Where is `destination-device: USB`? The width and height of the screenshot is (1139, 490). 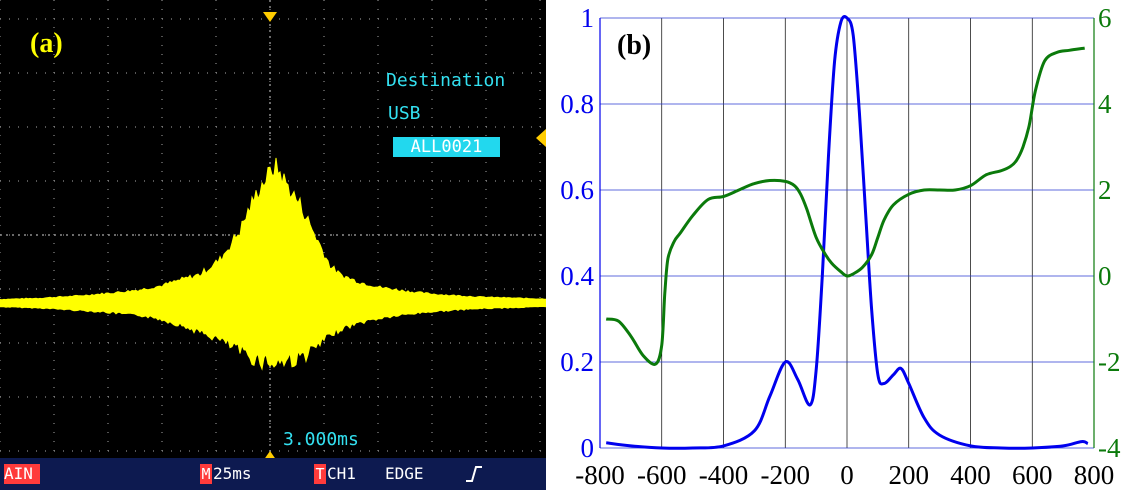 destination-device: USB is located at coordinates (404, 113).